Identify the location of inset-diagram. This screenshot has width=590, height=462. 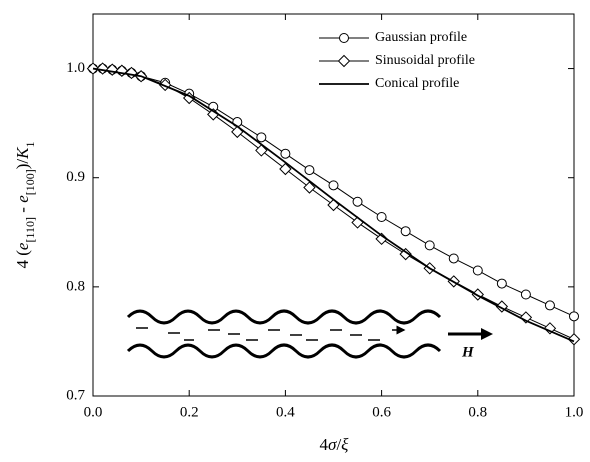
(309, 334).